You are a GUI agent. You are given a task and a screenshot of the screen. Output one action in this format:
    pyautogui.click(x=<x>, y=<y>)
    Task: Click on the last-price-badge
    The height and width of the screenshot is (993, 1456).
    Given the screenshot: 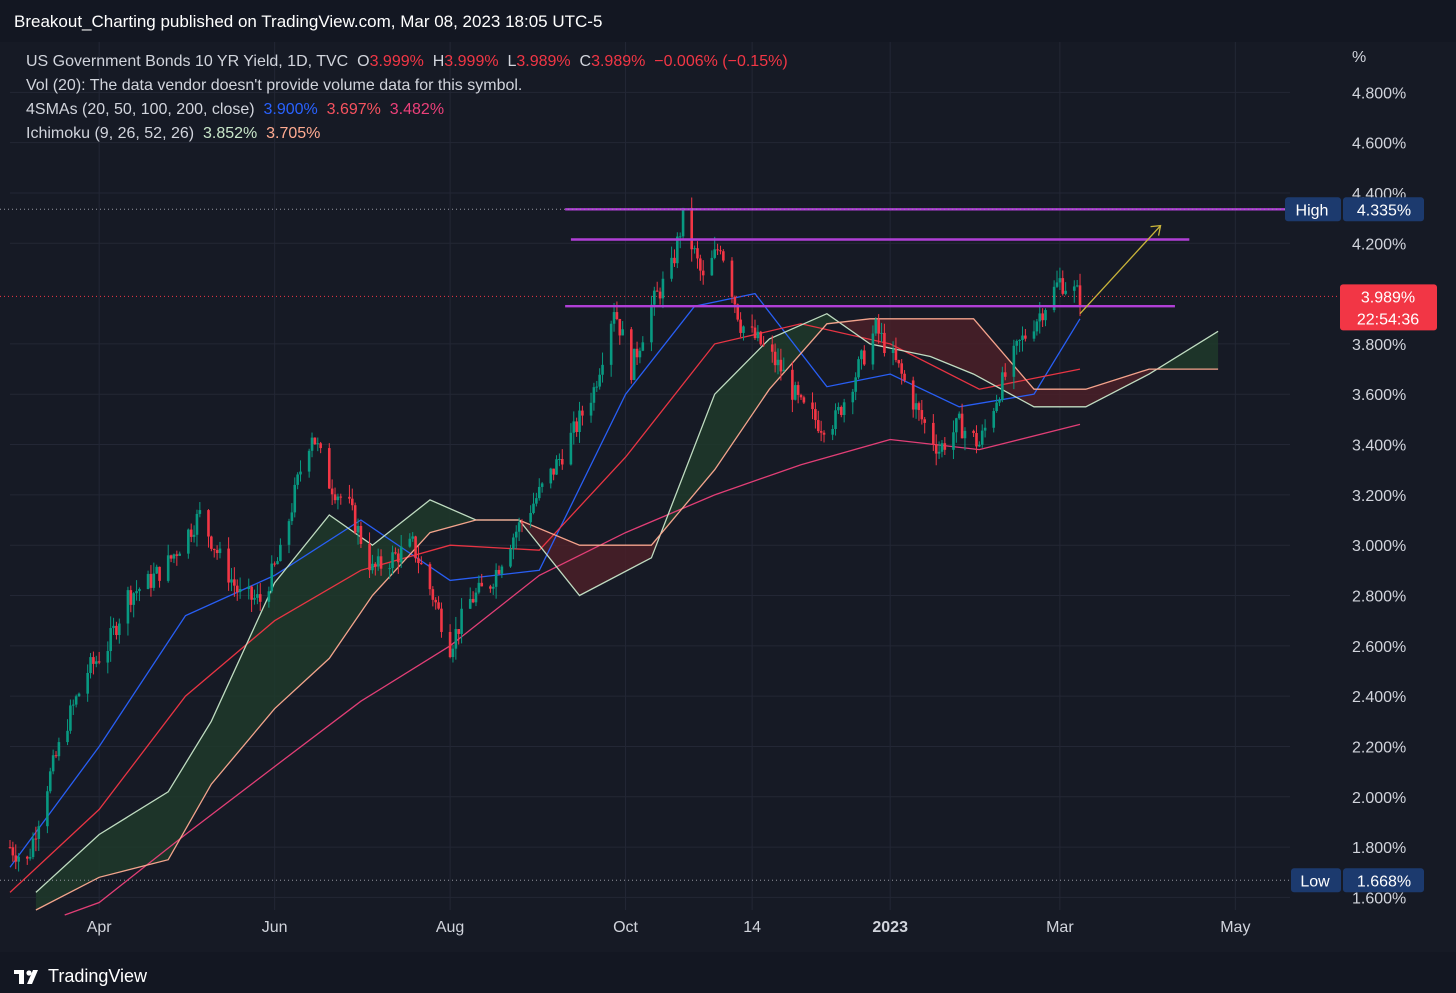 What is the action you would take?
    pyautogui.click(x=1388, y=307)
    